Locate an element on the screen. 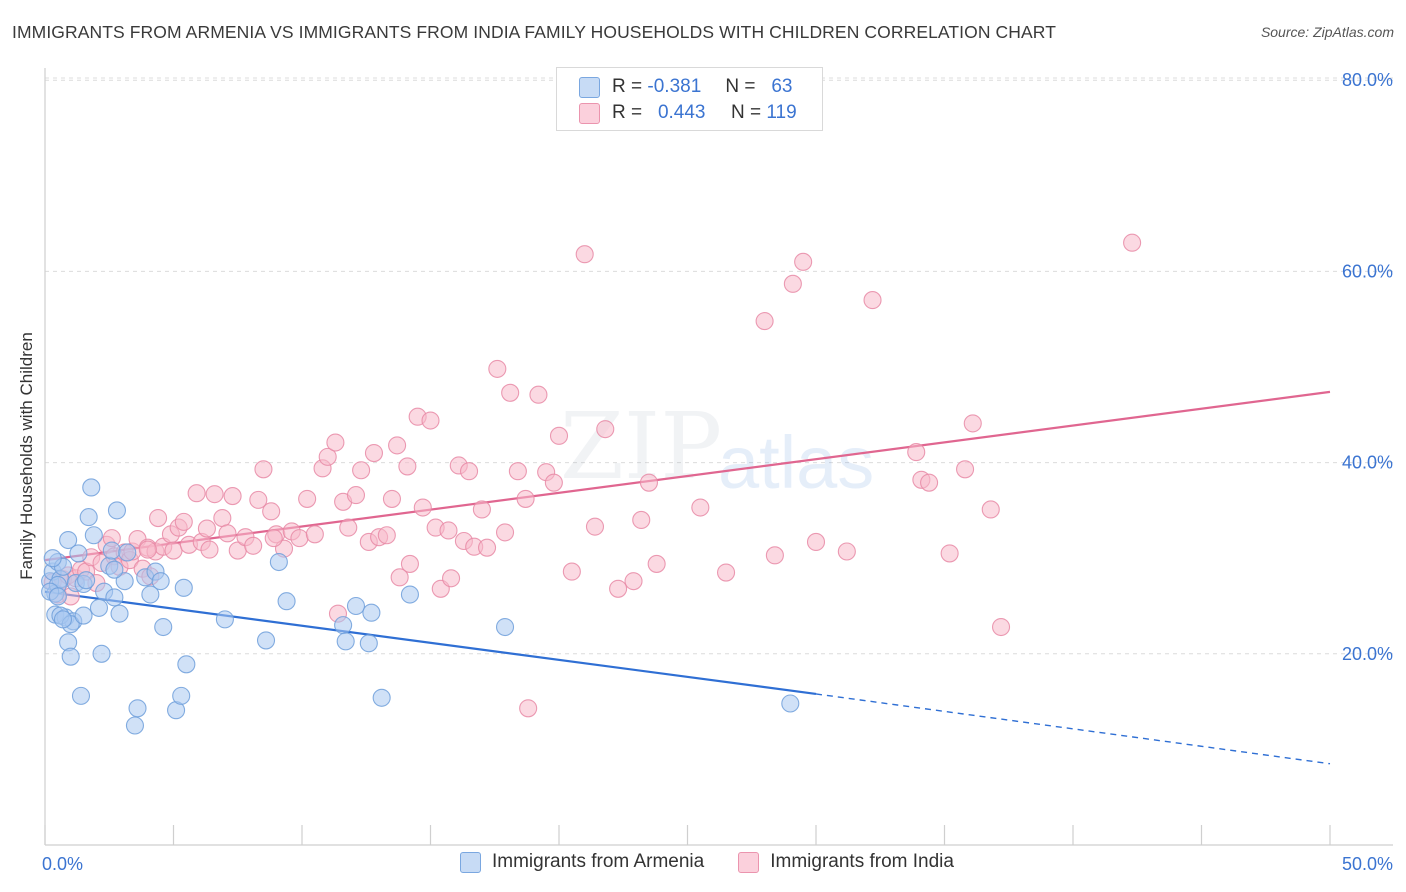  legend-n-value: 119 is located at coordinates (781, 112).